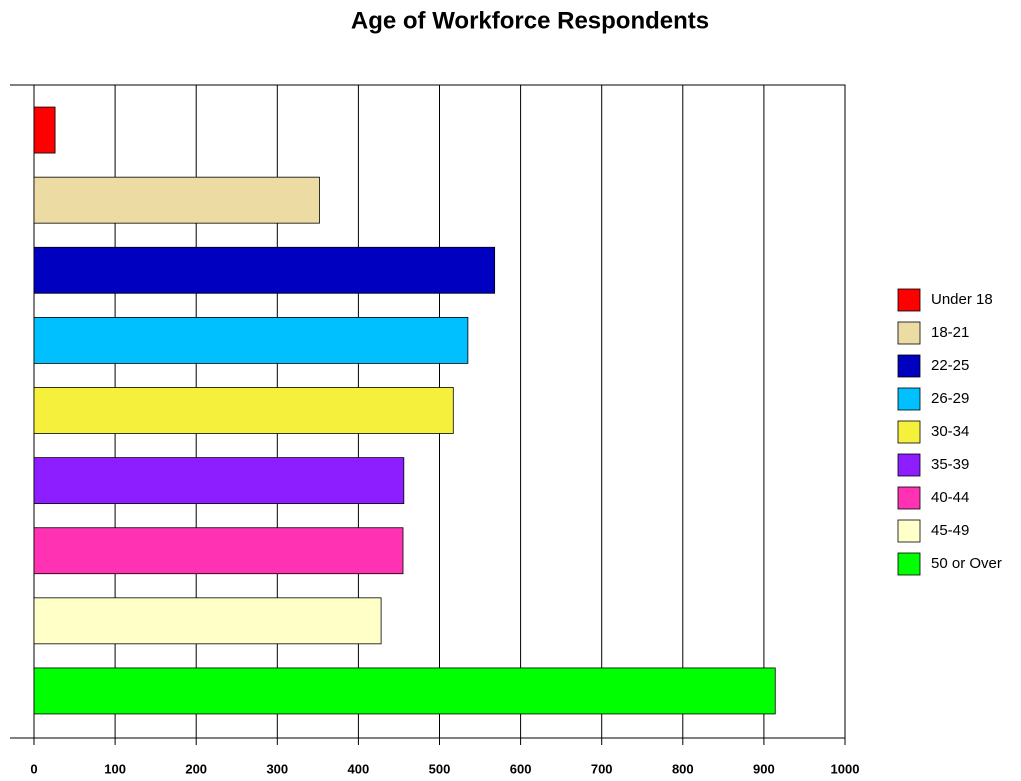  What do you see at coordinates (115, 768) in the screenshot?
I see `x-tick-label: 100` at bounding box center [115, 768].